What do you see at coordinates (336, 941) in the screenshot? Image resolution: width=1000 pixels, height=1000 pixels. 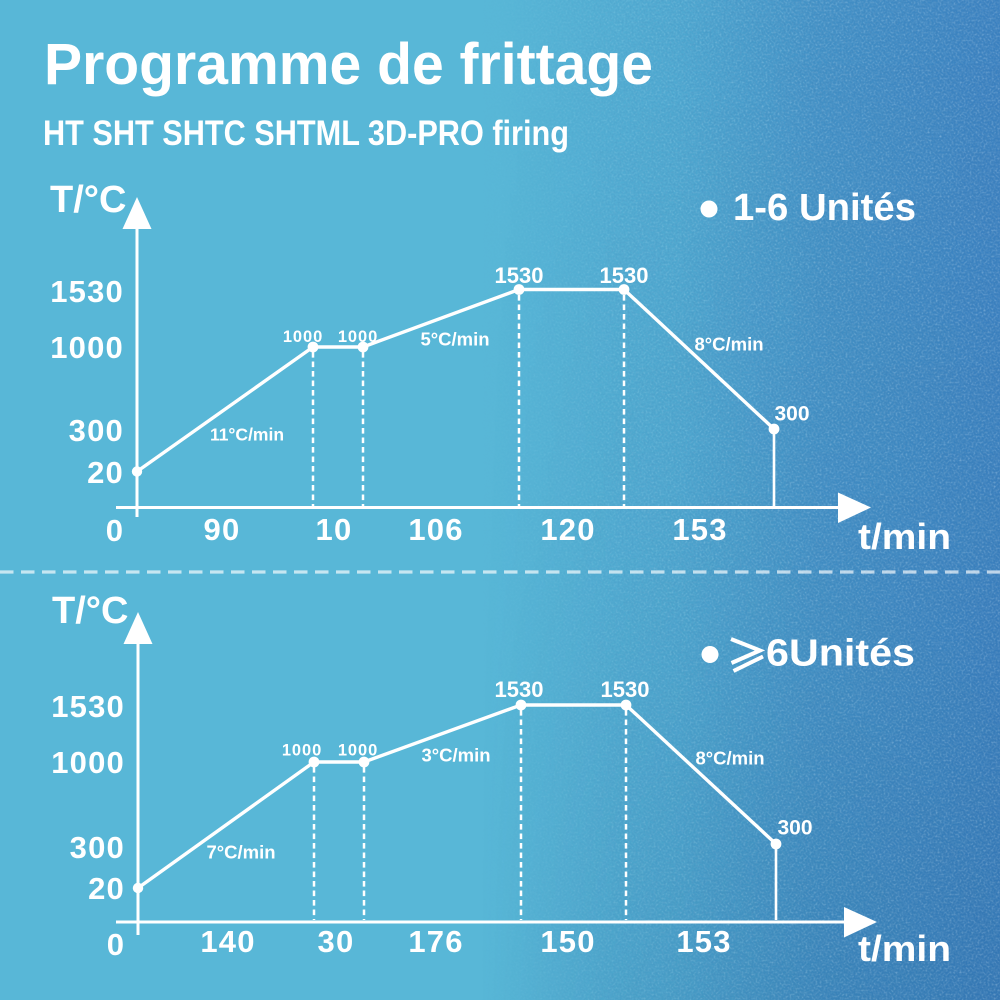 I see `svg-text: 30` at bounding box center [336, 941].